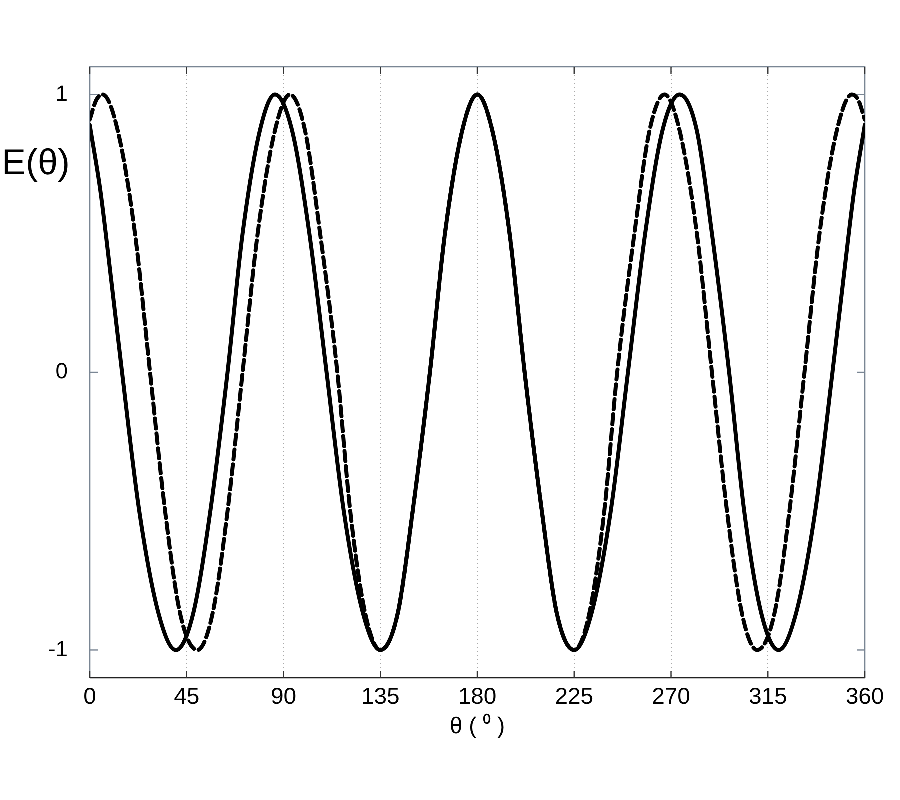  I want to click on y-tick-label: -1, so click(58, 649).